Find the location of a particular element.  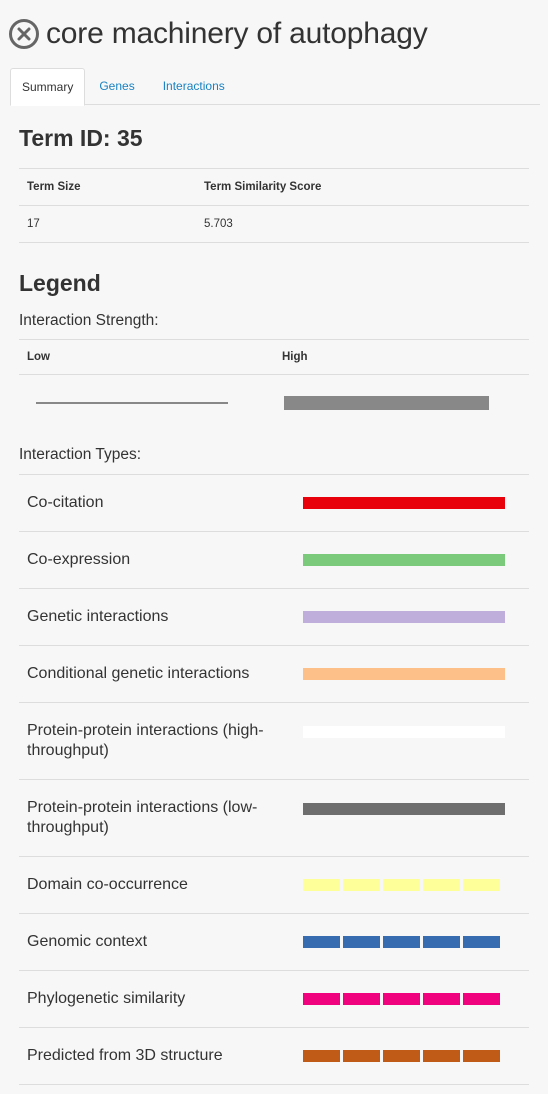

tab-summary: Summary is located at coordinates (48, 87).